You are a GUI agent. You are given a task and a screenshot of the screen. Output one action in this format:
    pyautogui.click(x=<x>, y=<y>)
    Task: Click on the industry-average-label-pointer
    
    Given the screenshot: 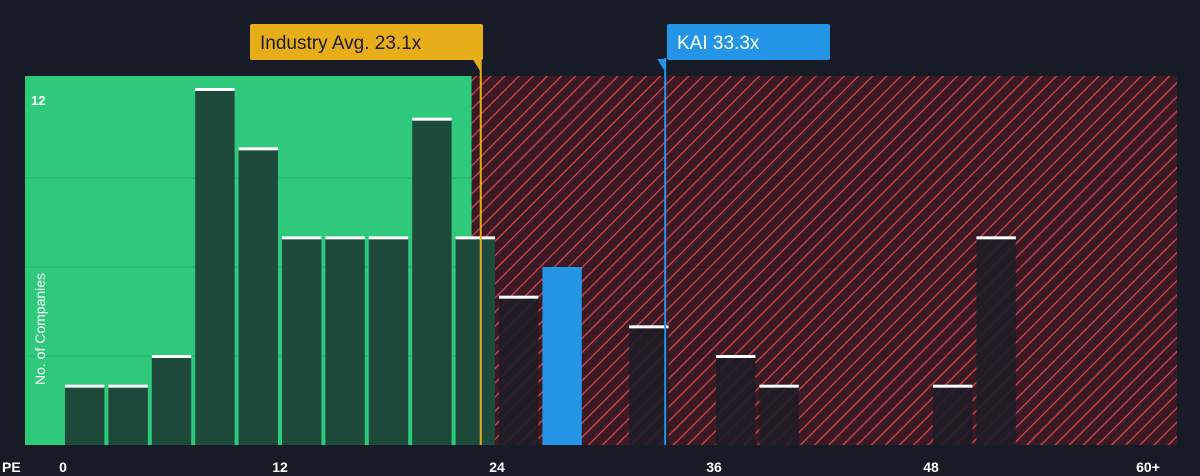 What is the action you would take?
    pyautogui.click(x=476, y=65)
    